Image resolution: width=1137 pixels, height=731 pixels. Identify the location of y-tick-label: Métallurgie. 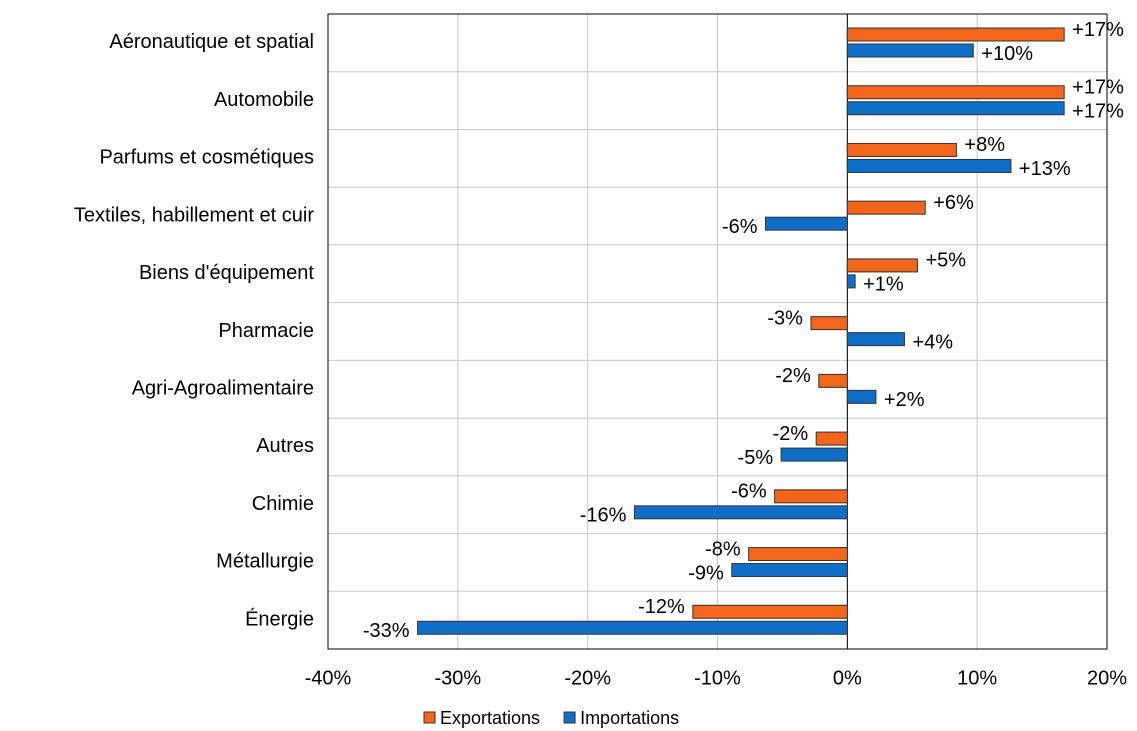
(265, 562).